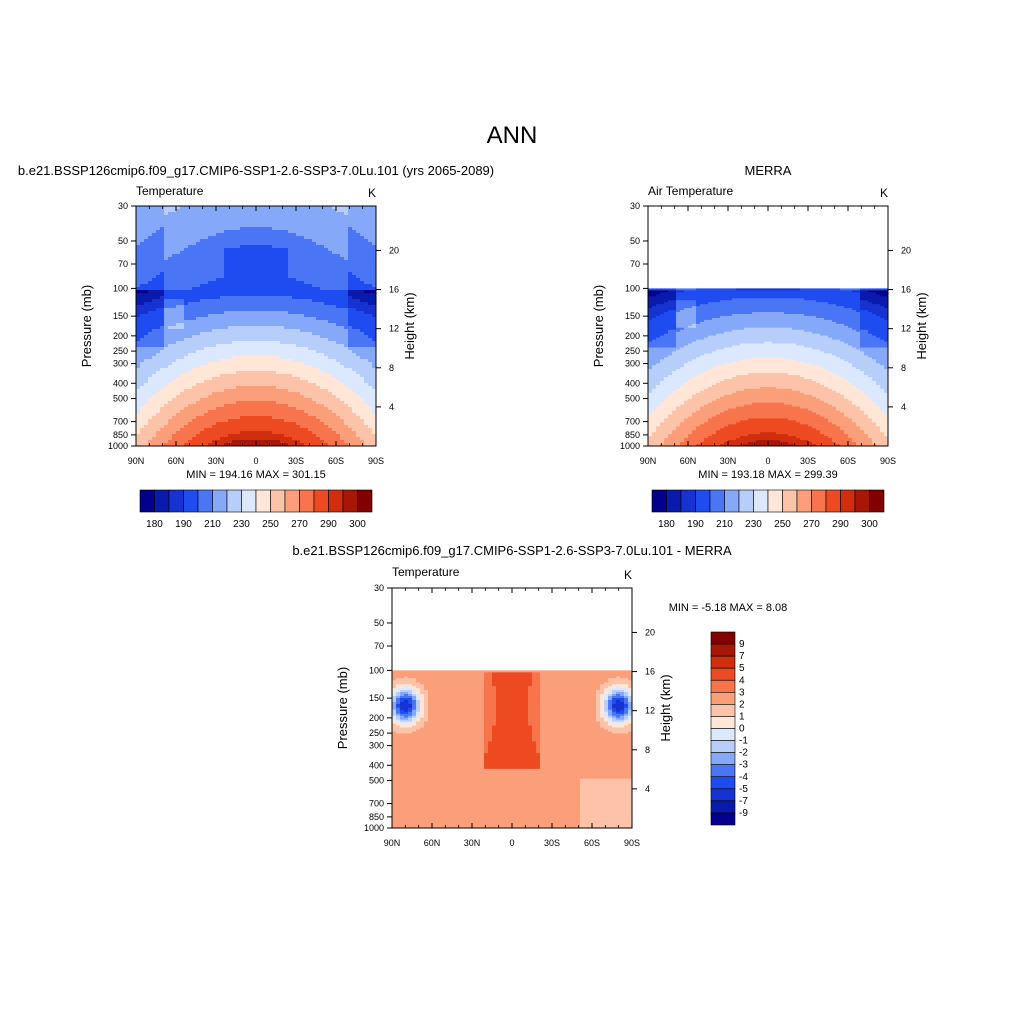  I want to click on y-tick-label: 850, so click(120, 435).